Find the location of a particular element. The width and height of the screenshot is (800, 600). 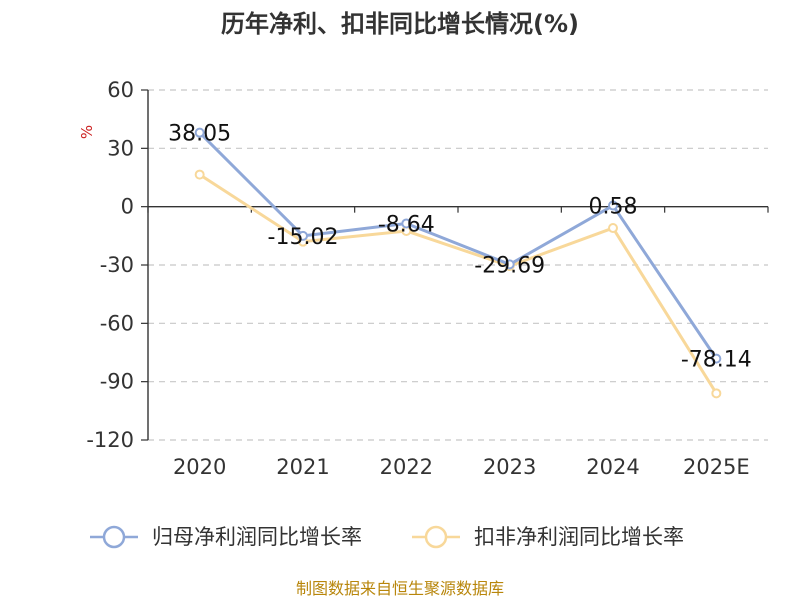

data-label: 38.05 is located at coordinates (199, 134).